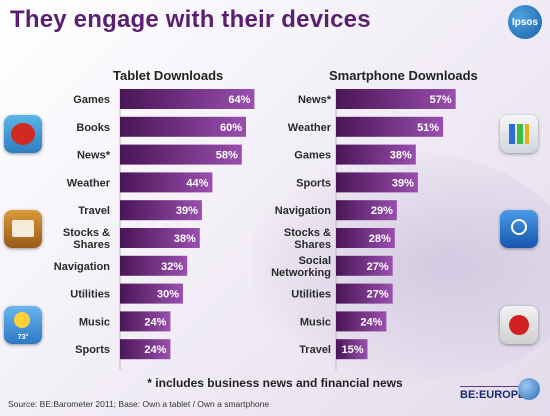 Image resolution: width=550 pixels, height=416 pixels. What do you see at coordinates (525, 22) in the screenshot?
I see `ipsos-logo: Ipsos` at bounding box center [525, 22].